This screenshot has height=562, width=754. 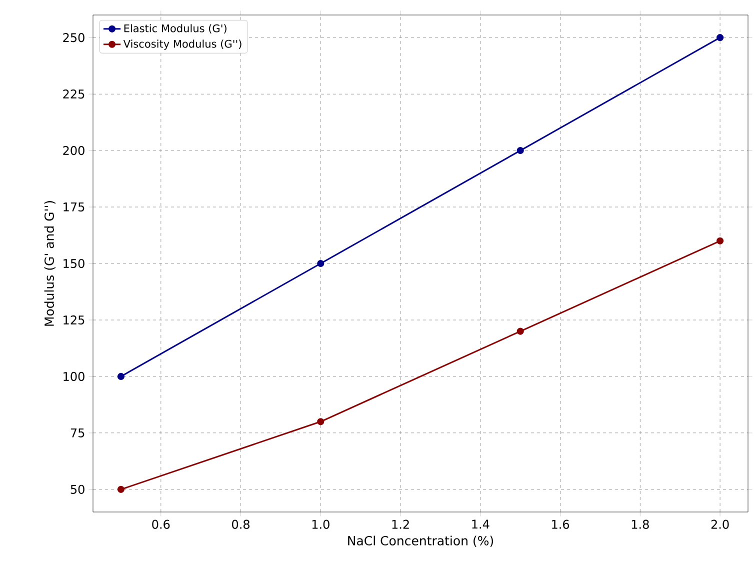 What do you see at coordinates (321, 524) in the screenshot?
I see `x-tick-label: 1.0` at bounding box center [321, 524].